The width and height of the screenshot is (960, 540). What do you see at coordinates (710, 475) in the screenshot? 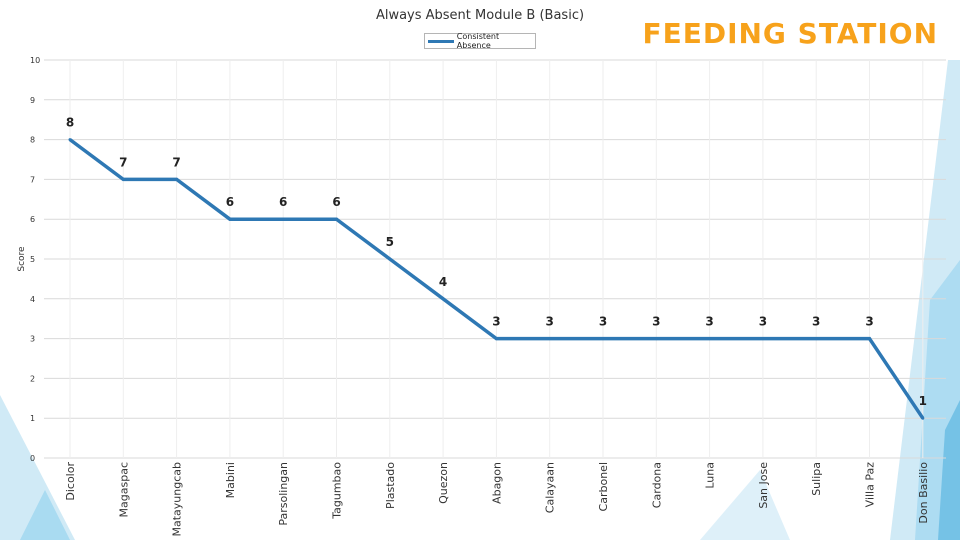
I see `x-tick-label: Luna` at bounding box center [710, 475].